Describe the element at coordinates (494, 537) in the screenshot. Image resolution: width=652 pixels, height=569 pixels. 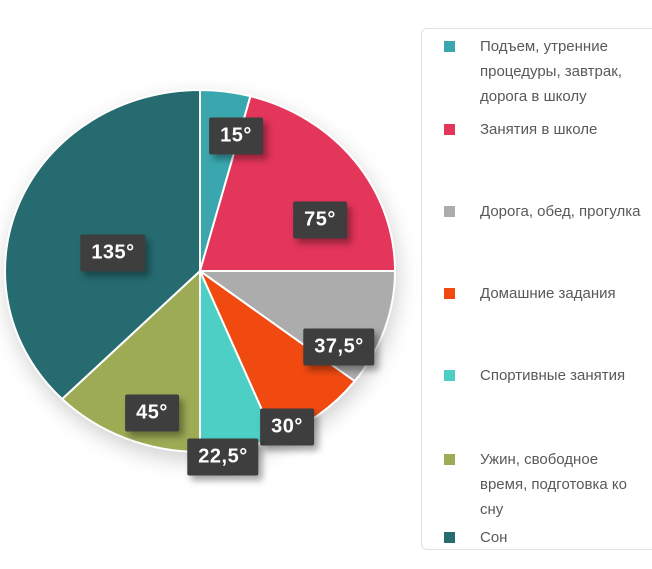
I see `legend-item-label: Сон` at that location.